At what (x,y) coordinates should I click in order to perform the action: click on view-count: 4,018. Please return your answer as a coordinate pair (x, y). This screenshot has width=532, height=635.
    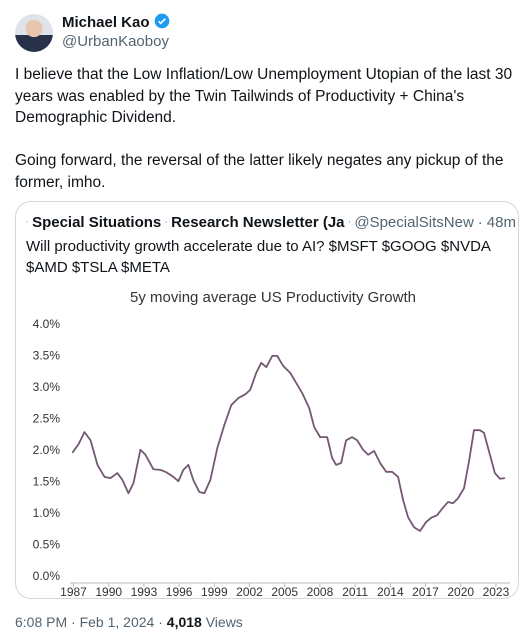
    Looking at the image, I should click on (184, 622).